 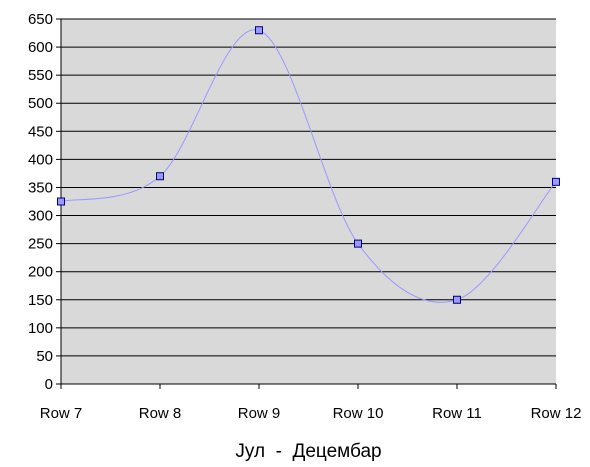 What do you see at coordinates (40, 187) in the screenshot?
I see `y-tick-label: 350` at bounding box center [40, 187].